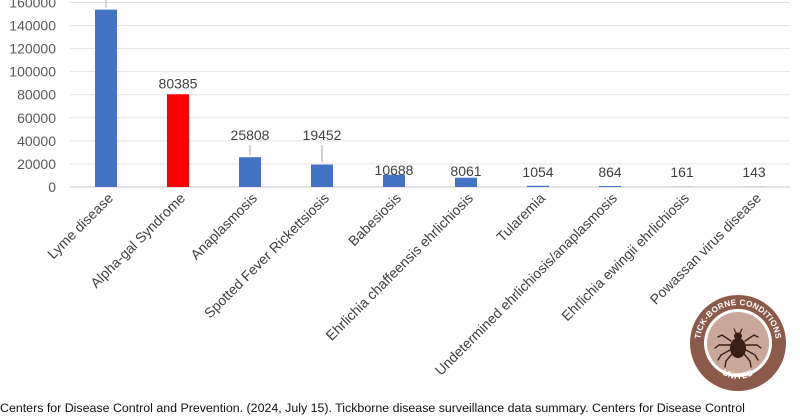 This screenshot has height=419, width=800. I want to click on y-tick-label: 40000, so click(36, 141).